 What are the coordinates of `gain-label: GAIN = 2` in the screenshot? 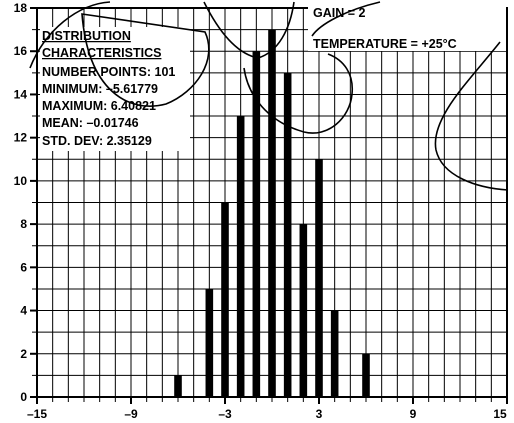 It's located at (339, 13).